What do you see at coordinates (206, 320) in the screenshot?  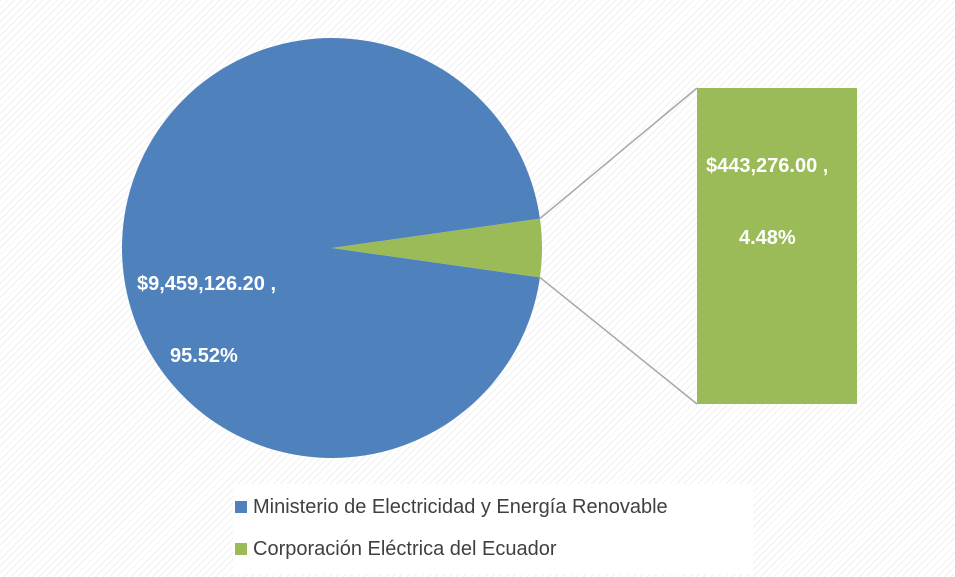 I see `data-label-ministerio: $9,459,126.20 , 95.52%` at bounding box center [206, 320].